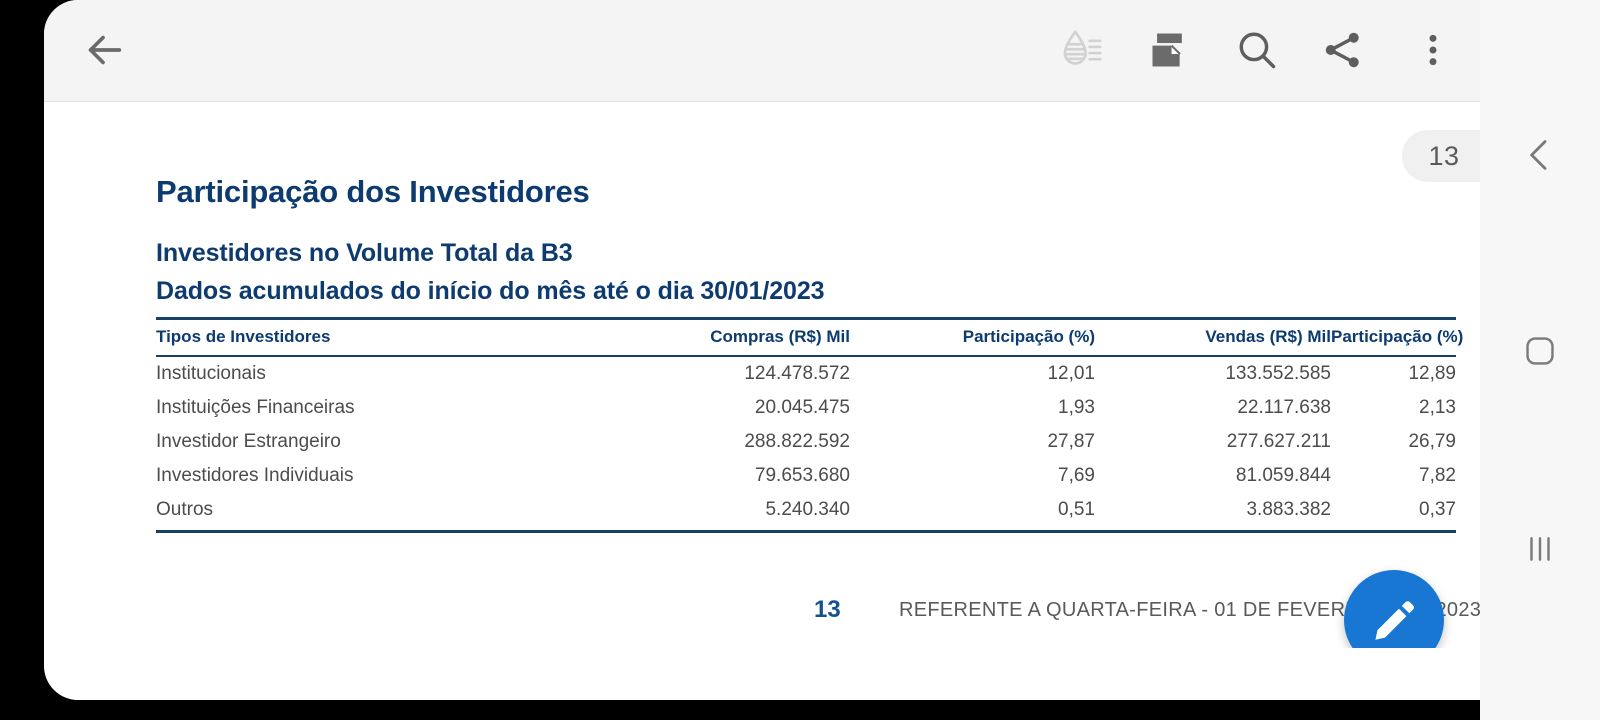 Image resolution: width=1600 pixels, height=720 pixels. I want to click on cell-participacao-vendas: 26,79, so click(1432, 441).